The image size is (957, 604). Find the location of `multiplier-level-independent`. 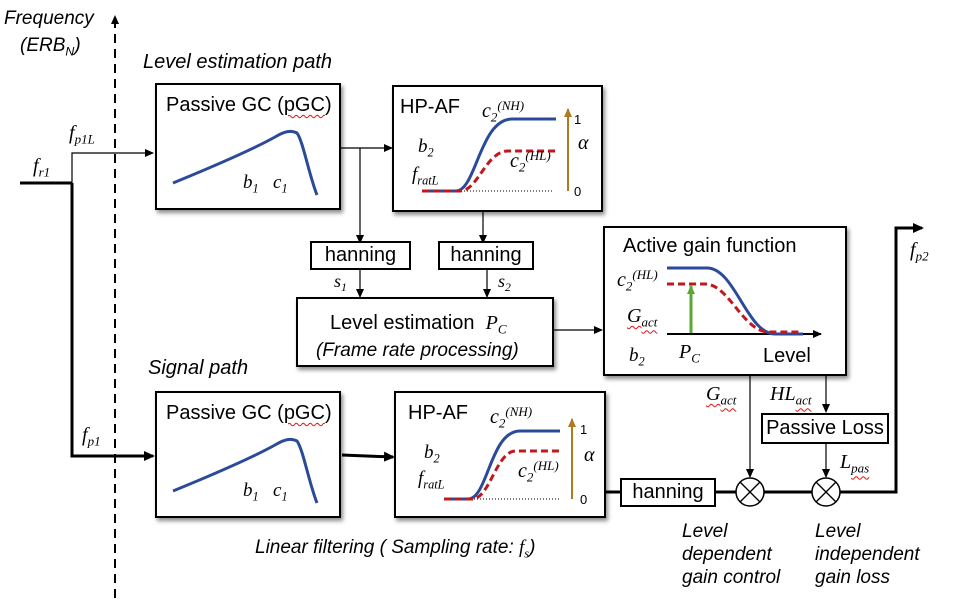

multiplier-level-independent is located at coordinates (826, 492).